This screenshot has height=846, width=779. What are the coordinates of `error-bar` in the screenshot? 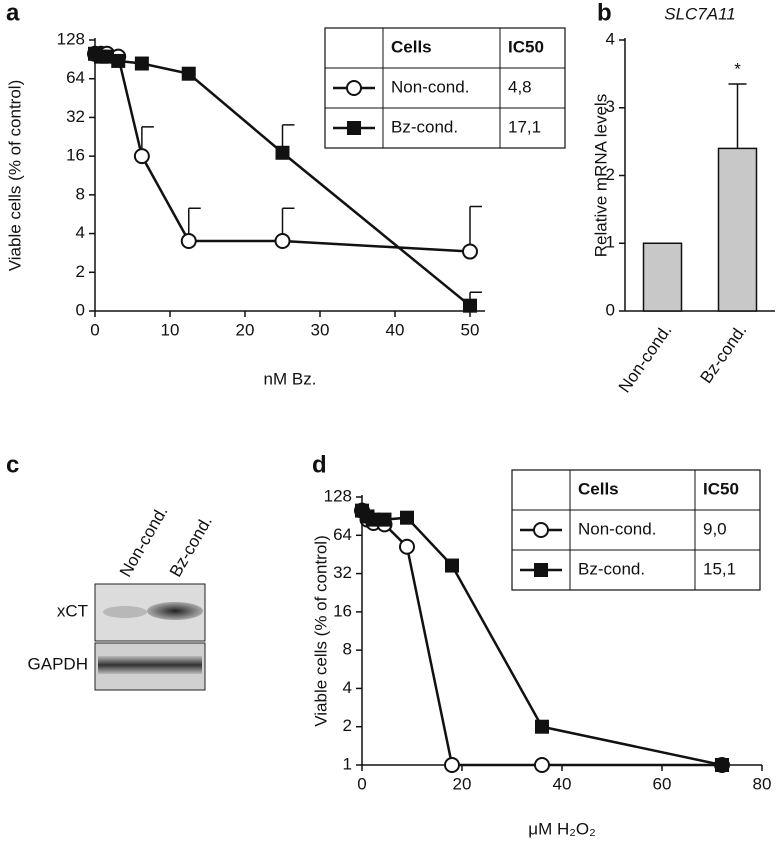 It's located at (737, 116).